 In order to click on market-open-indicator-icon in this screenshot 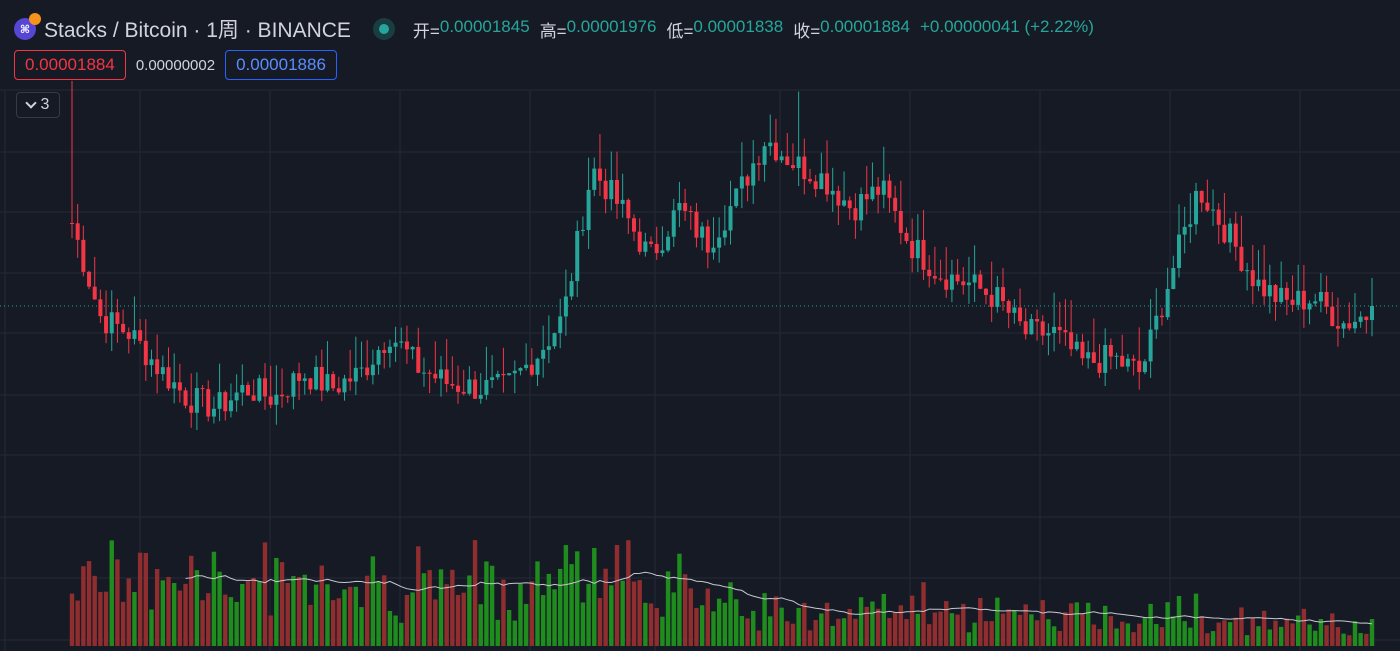, I will do `click(383, 29)`.